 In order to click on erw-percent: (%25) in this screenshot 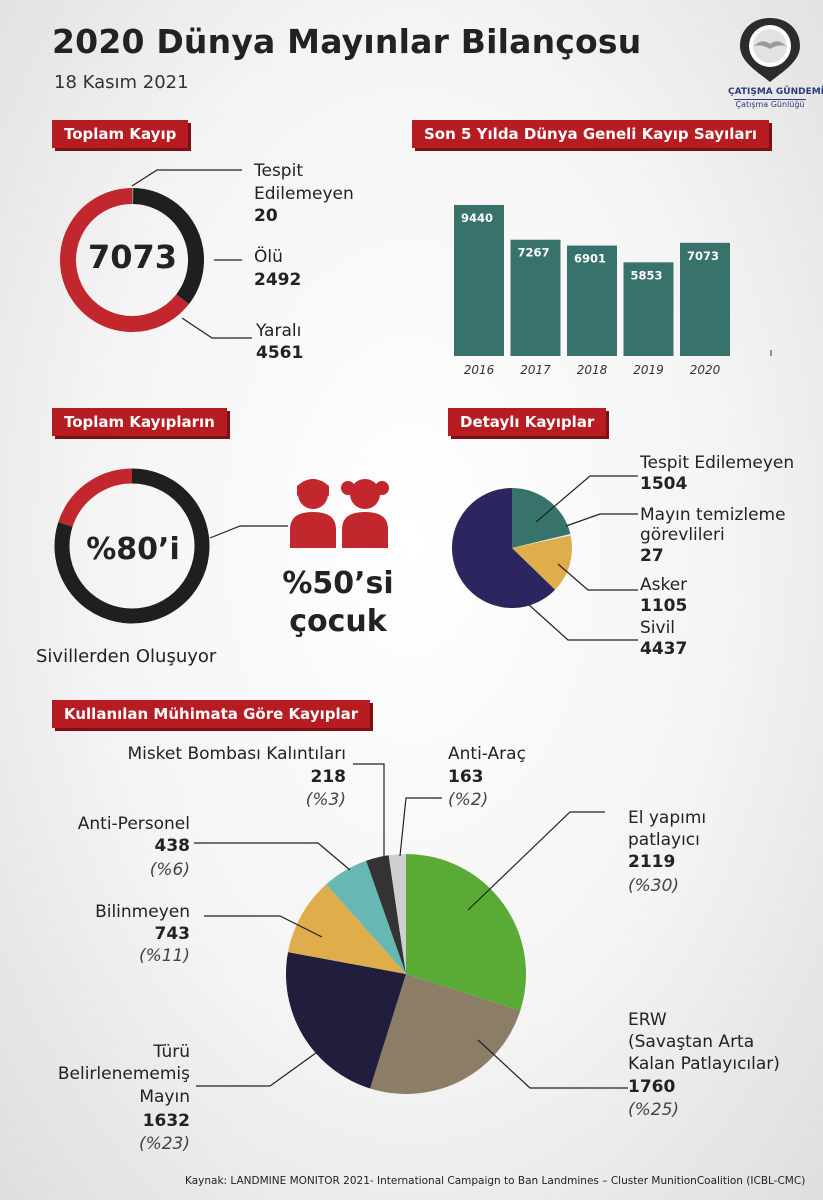, I will do `click(654, 1110)`.